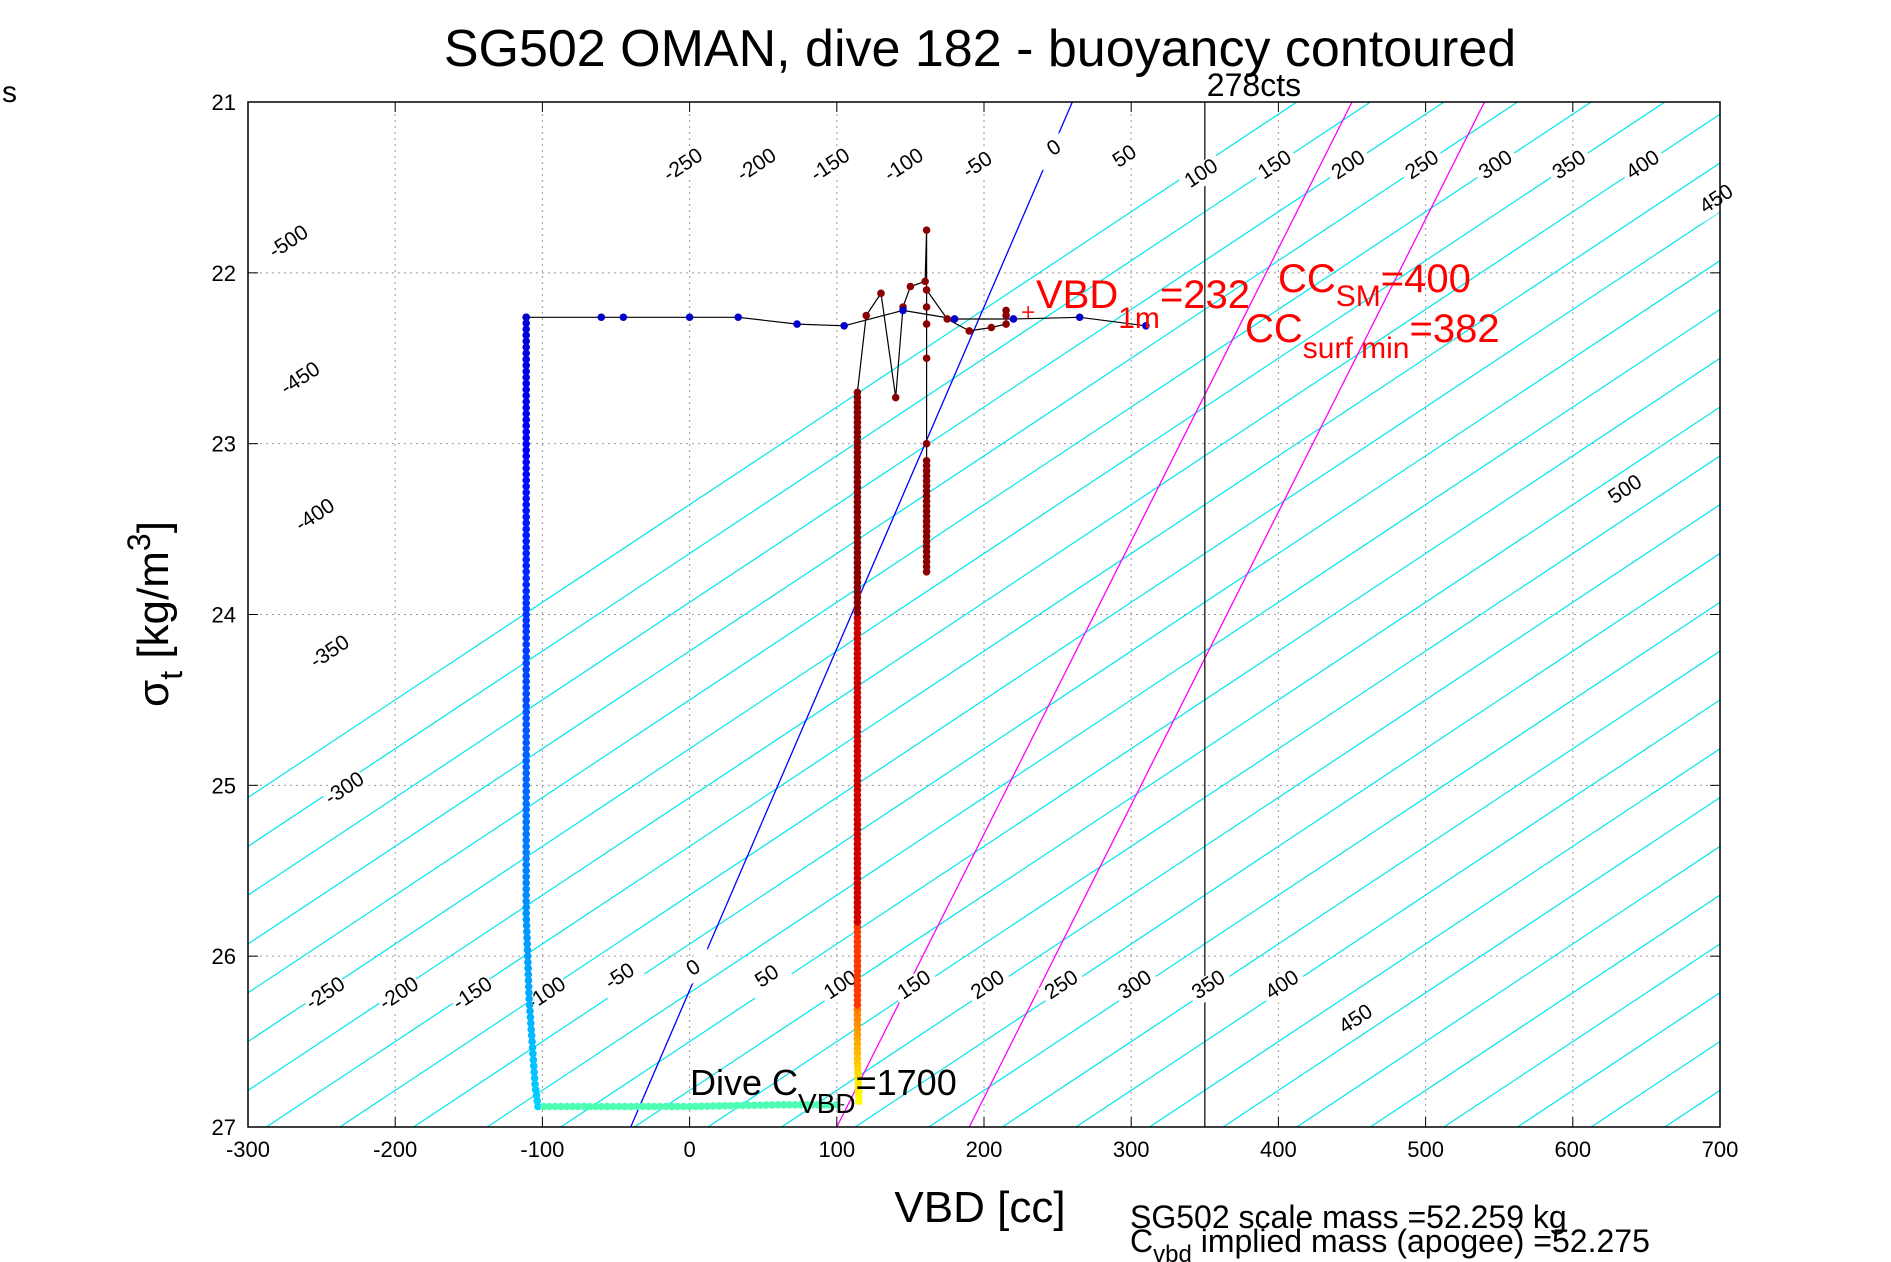 The image size is (1891, 1262). Describe the element at coordinates (542, 1149) in the screenshot. I see `x-tick-label: -100` at that location.